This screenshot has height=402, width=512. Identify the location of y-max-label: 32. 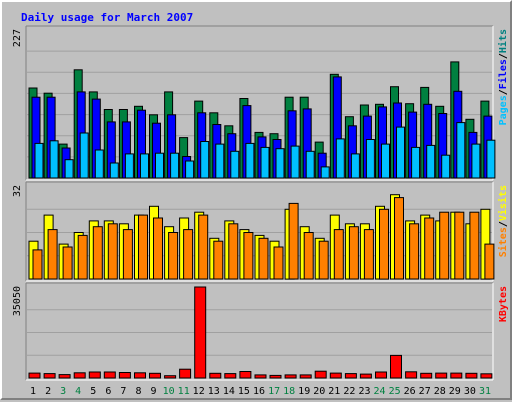
(17, 191).